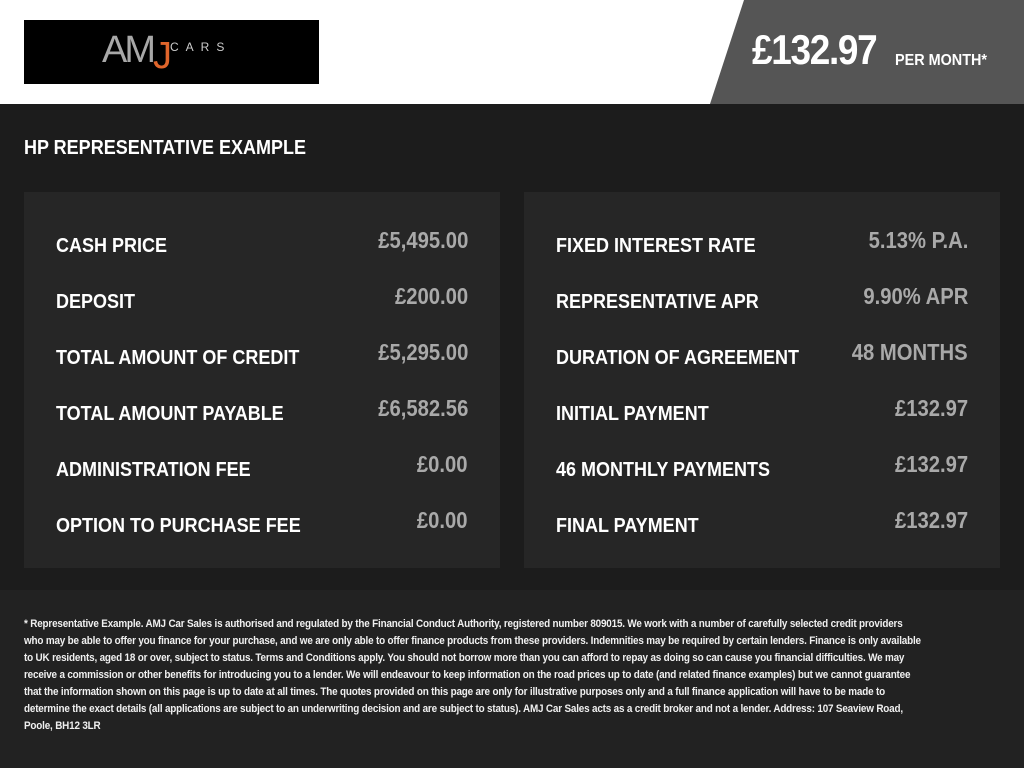 The height and width of the screenshot is (768, 1024). I want to click on finance-label: ADMINISTRATION FEE, so click(153, 470).